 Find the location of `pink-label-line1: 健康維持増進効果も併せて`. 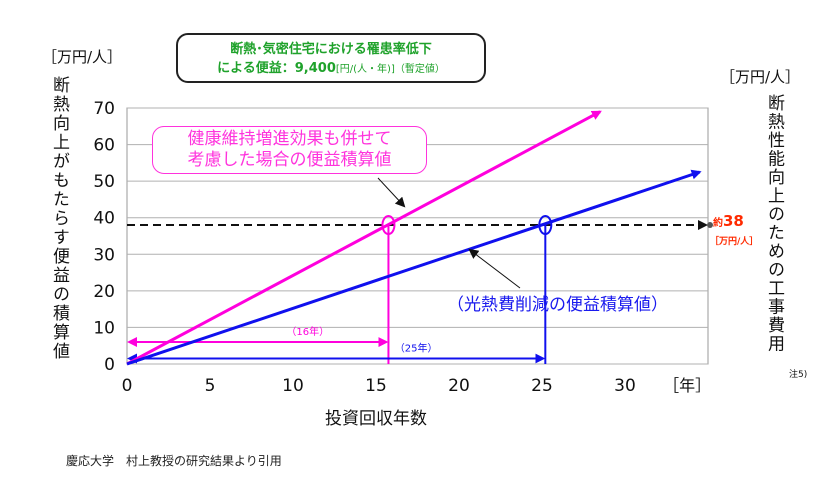

pink-label-line1: 健康維持増進効果も併せて is located at coordinates (289, 139).